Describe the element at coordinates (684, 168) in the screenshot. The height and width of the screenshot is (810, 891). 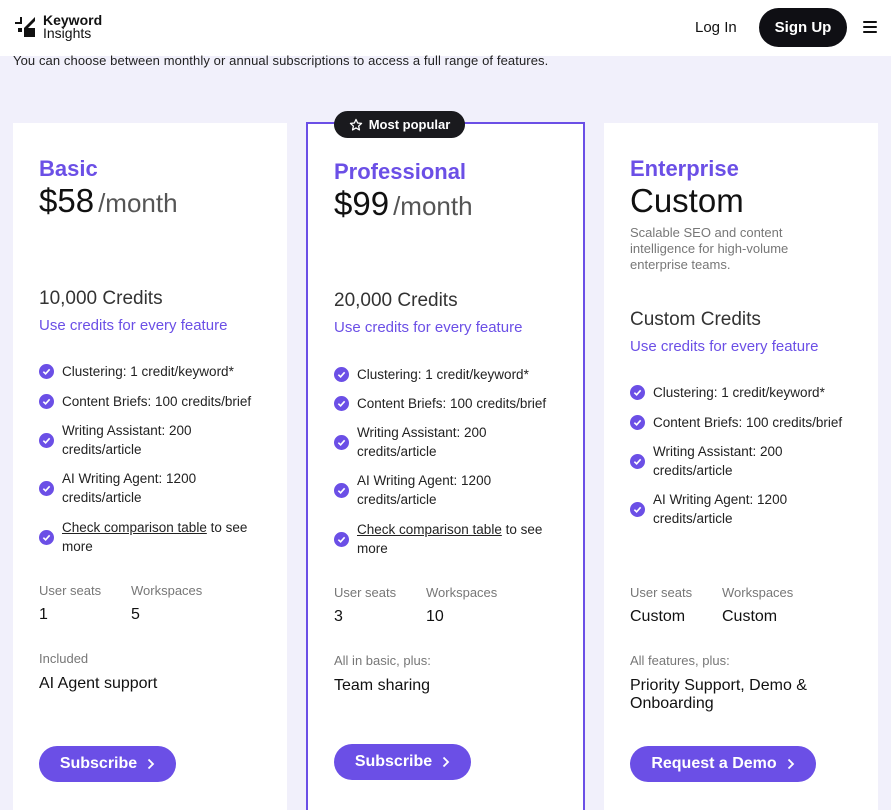
I see `plan-name: Enterprise` at that location.